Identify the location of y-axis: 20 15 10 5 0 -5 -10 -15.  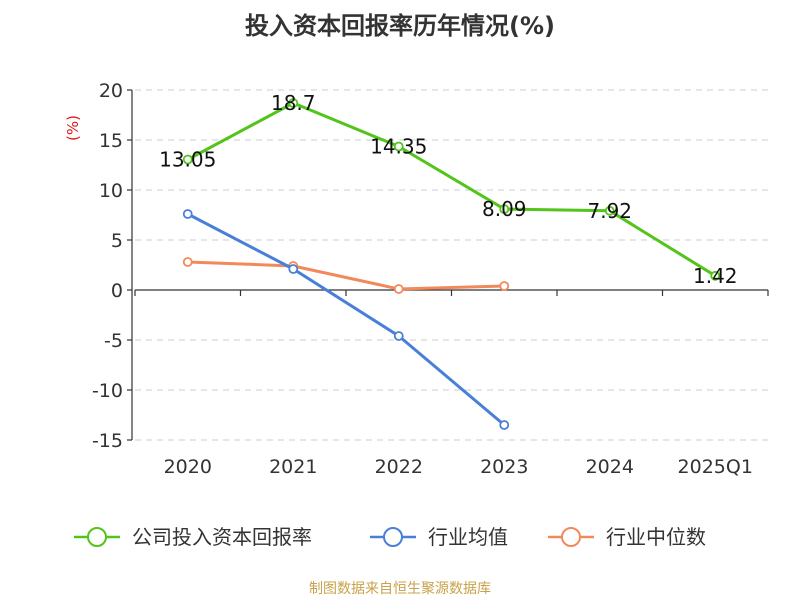
(112, 266).